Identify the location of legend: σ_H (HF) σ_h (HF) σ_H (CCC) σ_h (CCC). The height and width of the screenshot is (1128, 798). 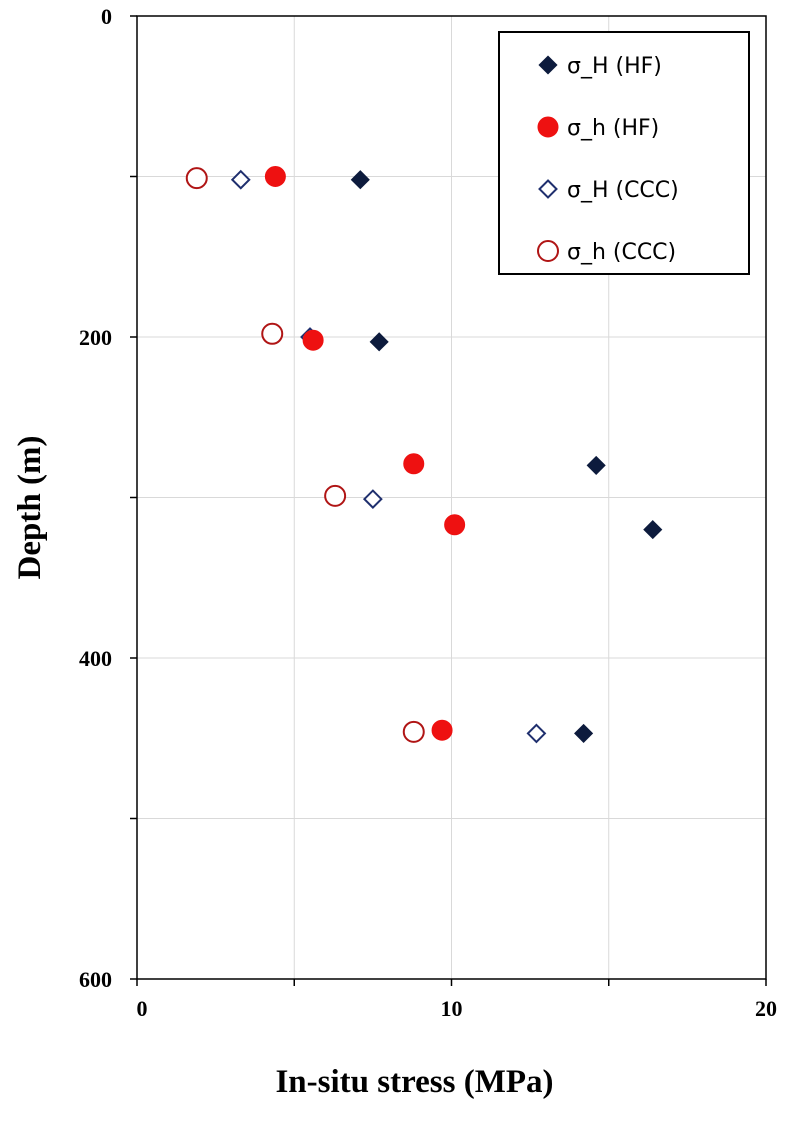
(624, 153).